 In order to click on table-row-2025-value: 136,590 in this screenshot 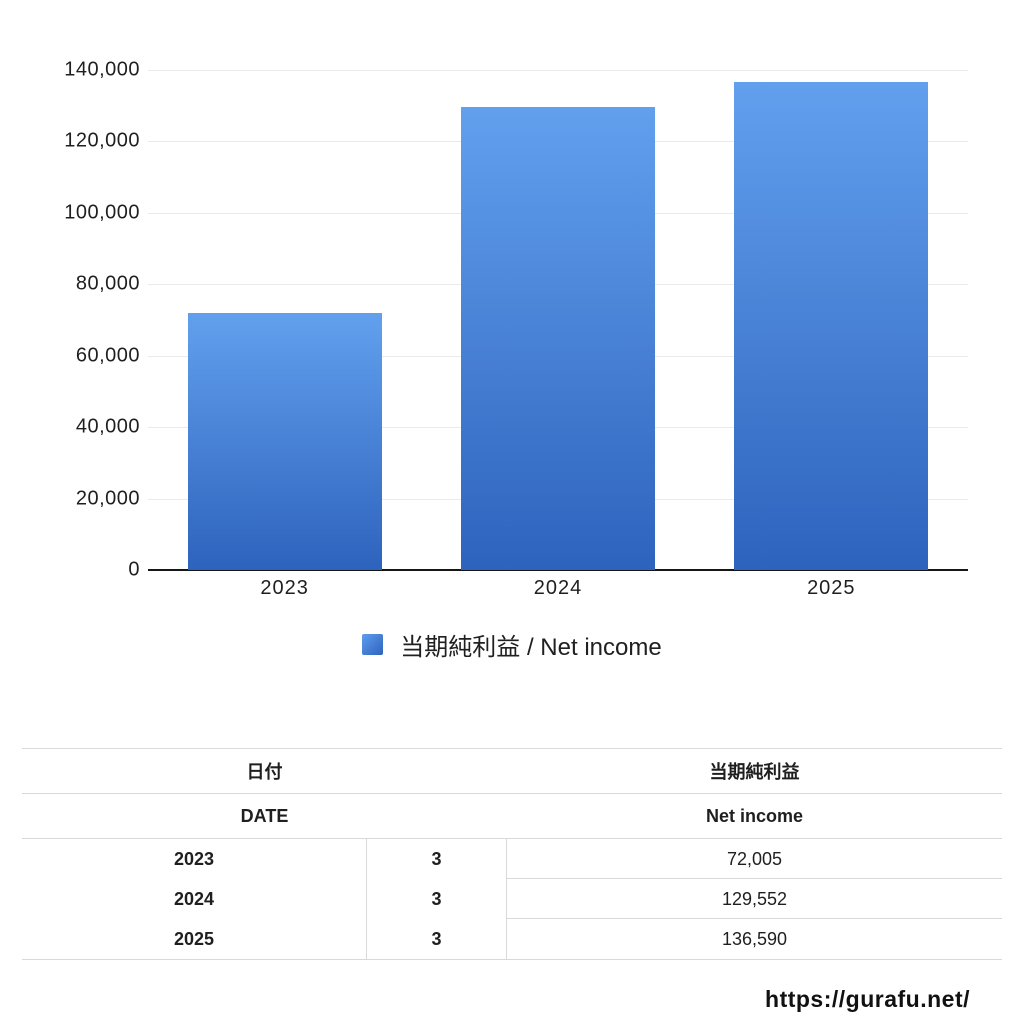, I will do `click(754, 939)`.